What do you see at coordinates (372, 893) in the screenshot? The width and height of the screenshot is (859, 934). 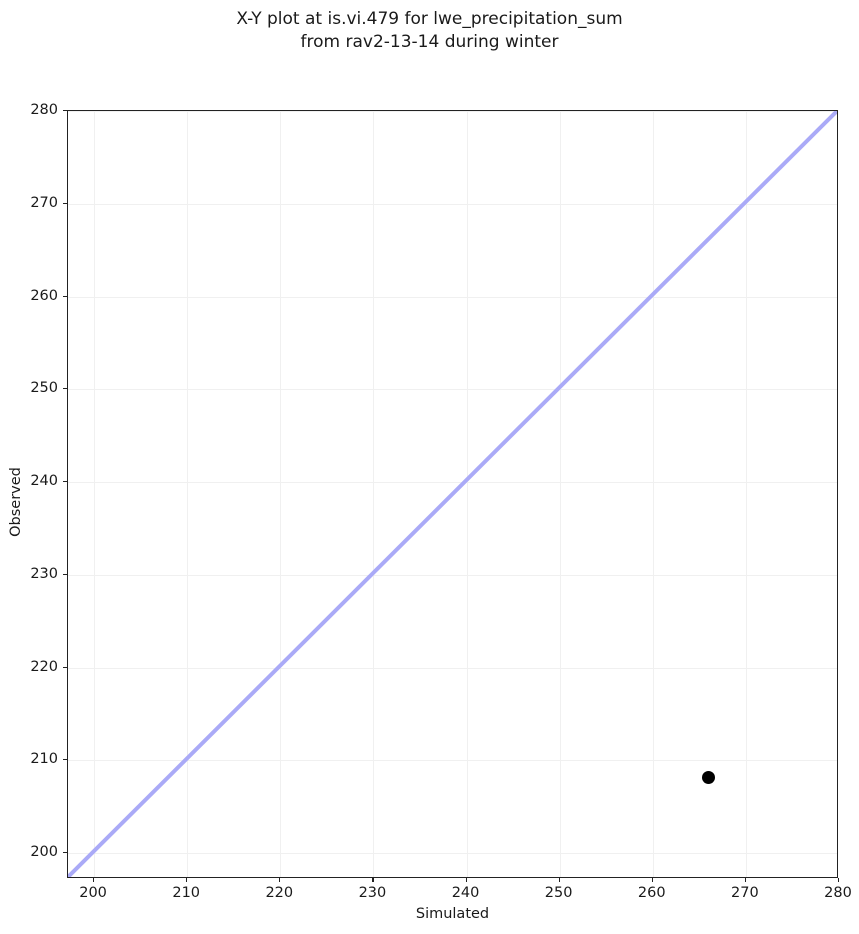 I see `x-tick-label: 230` at bounding box center [372, 893].